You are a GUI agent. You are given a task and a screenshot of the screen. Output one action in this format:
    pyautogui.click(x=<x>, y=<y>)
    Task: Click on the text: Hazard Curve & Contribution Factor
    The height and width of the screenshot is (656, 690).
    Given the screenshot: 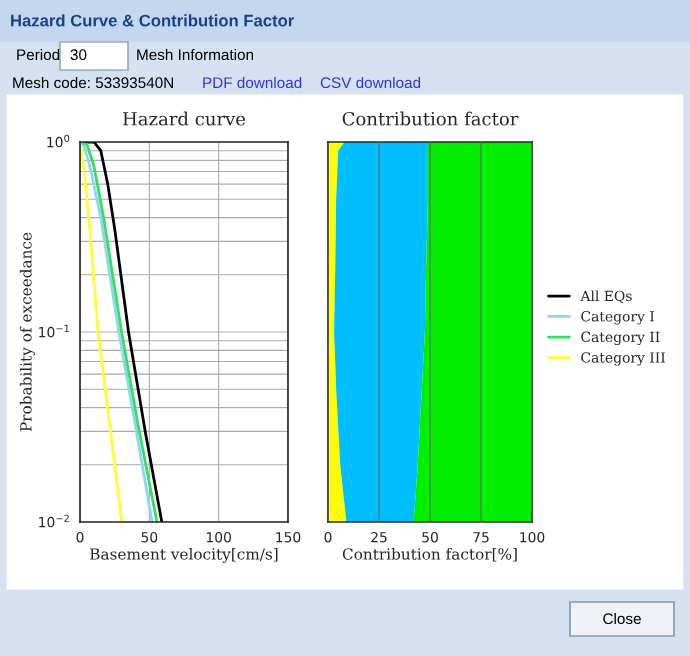 What is the action you would take?
    pyautogui.click(x=153, y=20)
    